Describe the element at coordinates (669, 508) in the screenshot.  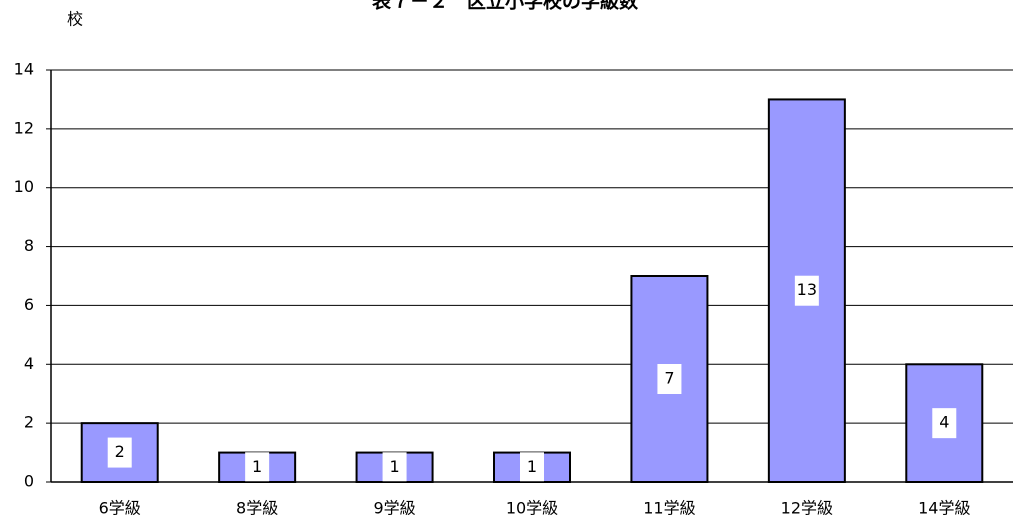
I see `x-tick-label: 11学級` at that location.